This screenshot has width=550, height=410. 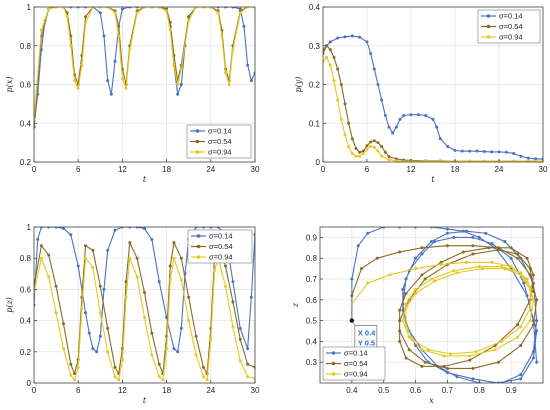 I want to click on series-0.94, so click(x=433, y=108).